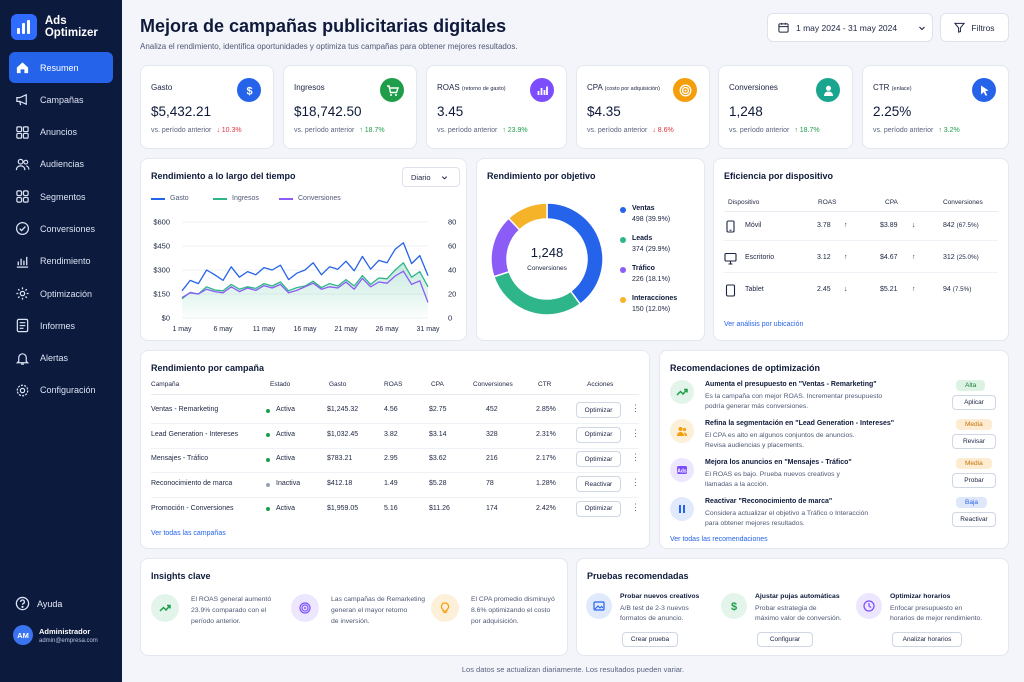 Image resolution: width=1024 pixels, height=682 pixels. I want to click on recommendation-action-button: Aplicar, so click(974, 402).